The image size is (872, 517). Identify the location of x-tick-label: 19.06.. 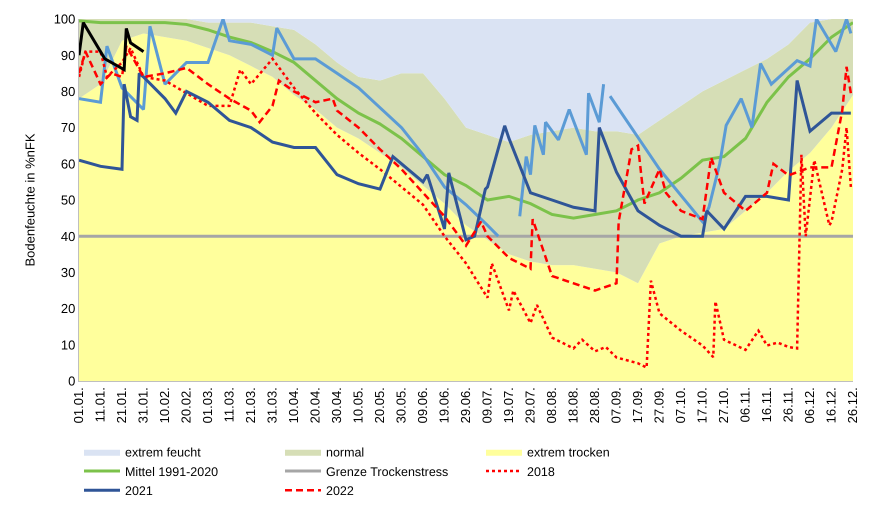
(444, 405).